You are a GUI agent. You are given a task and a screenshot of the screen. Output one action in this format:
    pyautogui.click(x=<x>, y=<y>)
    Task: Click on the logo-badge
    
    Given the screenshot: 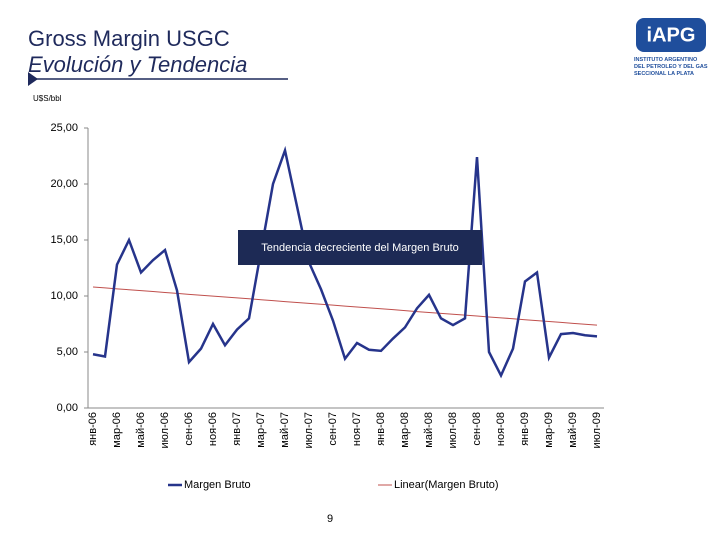 What is the action you would take?
    pyautogui.click(x=671, y=35)
    